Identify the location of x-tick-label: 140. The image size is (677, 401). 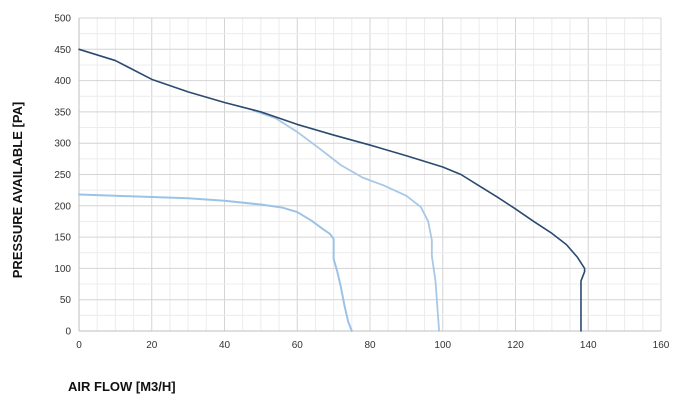
(588, 345).